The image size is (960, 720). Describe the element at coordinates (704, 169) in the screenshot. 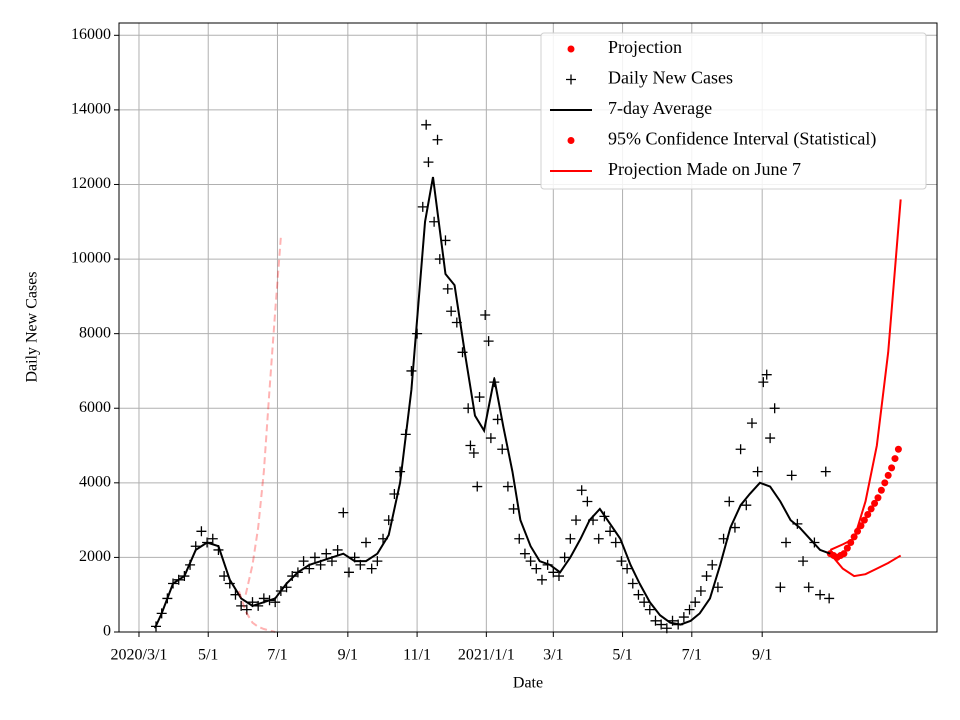

I see `legend-label: Projection Made on June 7` at that location.